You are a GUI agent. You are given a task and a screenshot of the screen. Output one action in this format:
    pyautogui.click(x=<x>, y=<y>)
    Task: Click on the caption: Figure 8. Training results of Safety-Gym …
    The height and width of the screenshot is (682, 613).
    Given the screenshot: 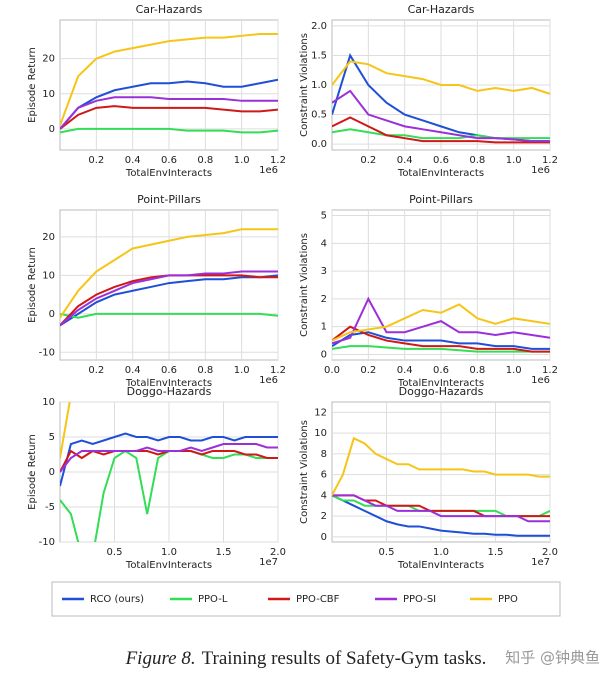 What is the action you would take?
    pyautogui.click(x=306, y=658)
    